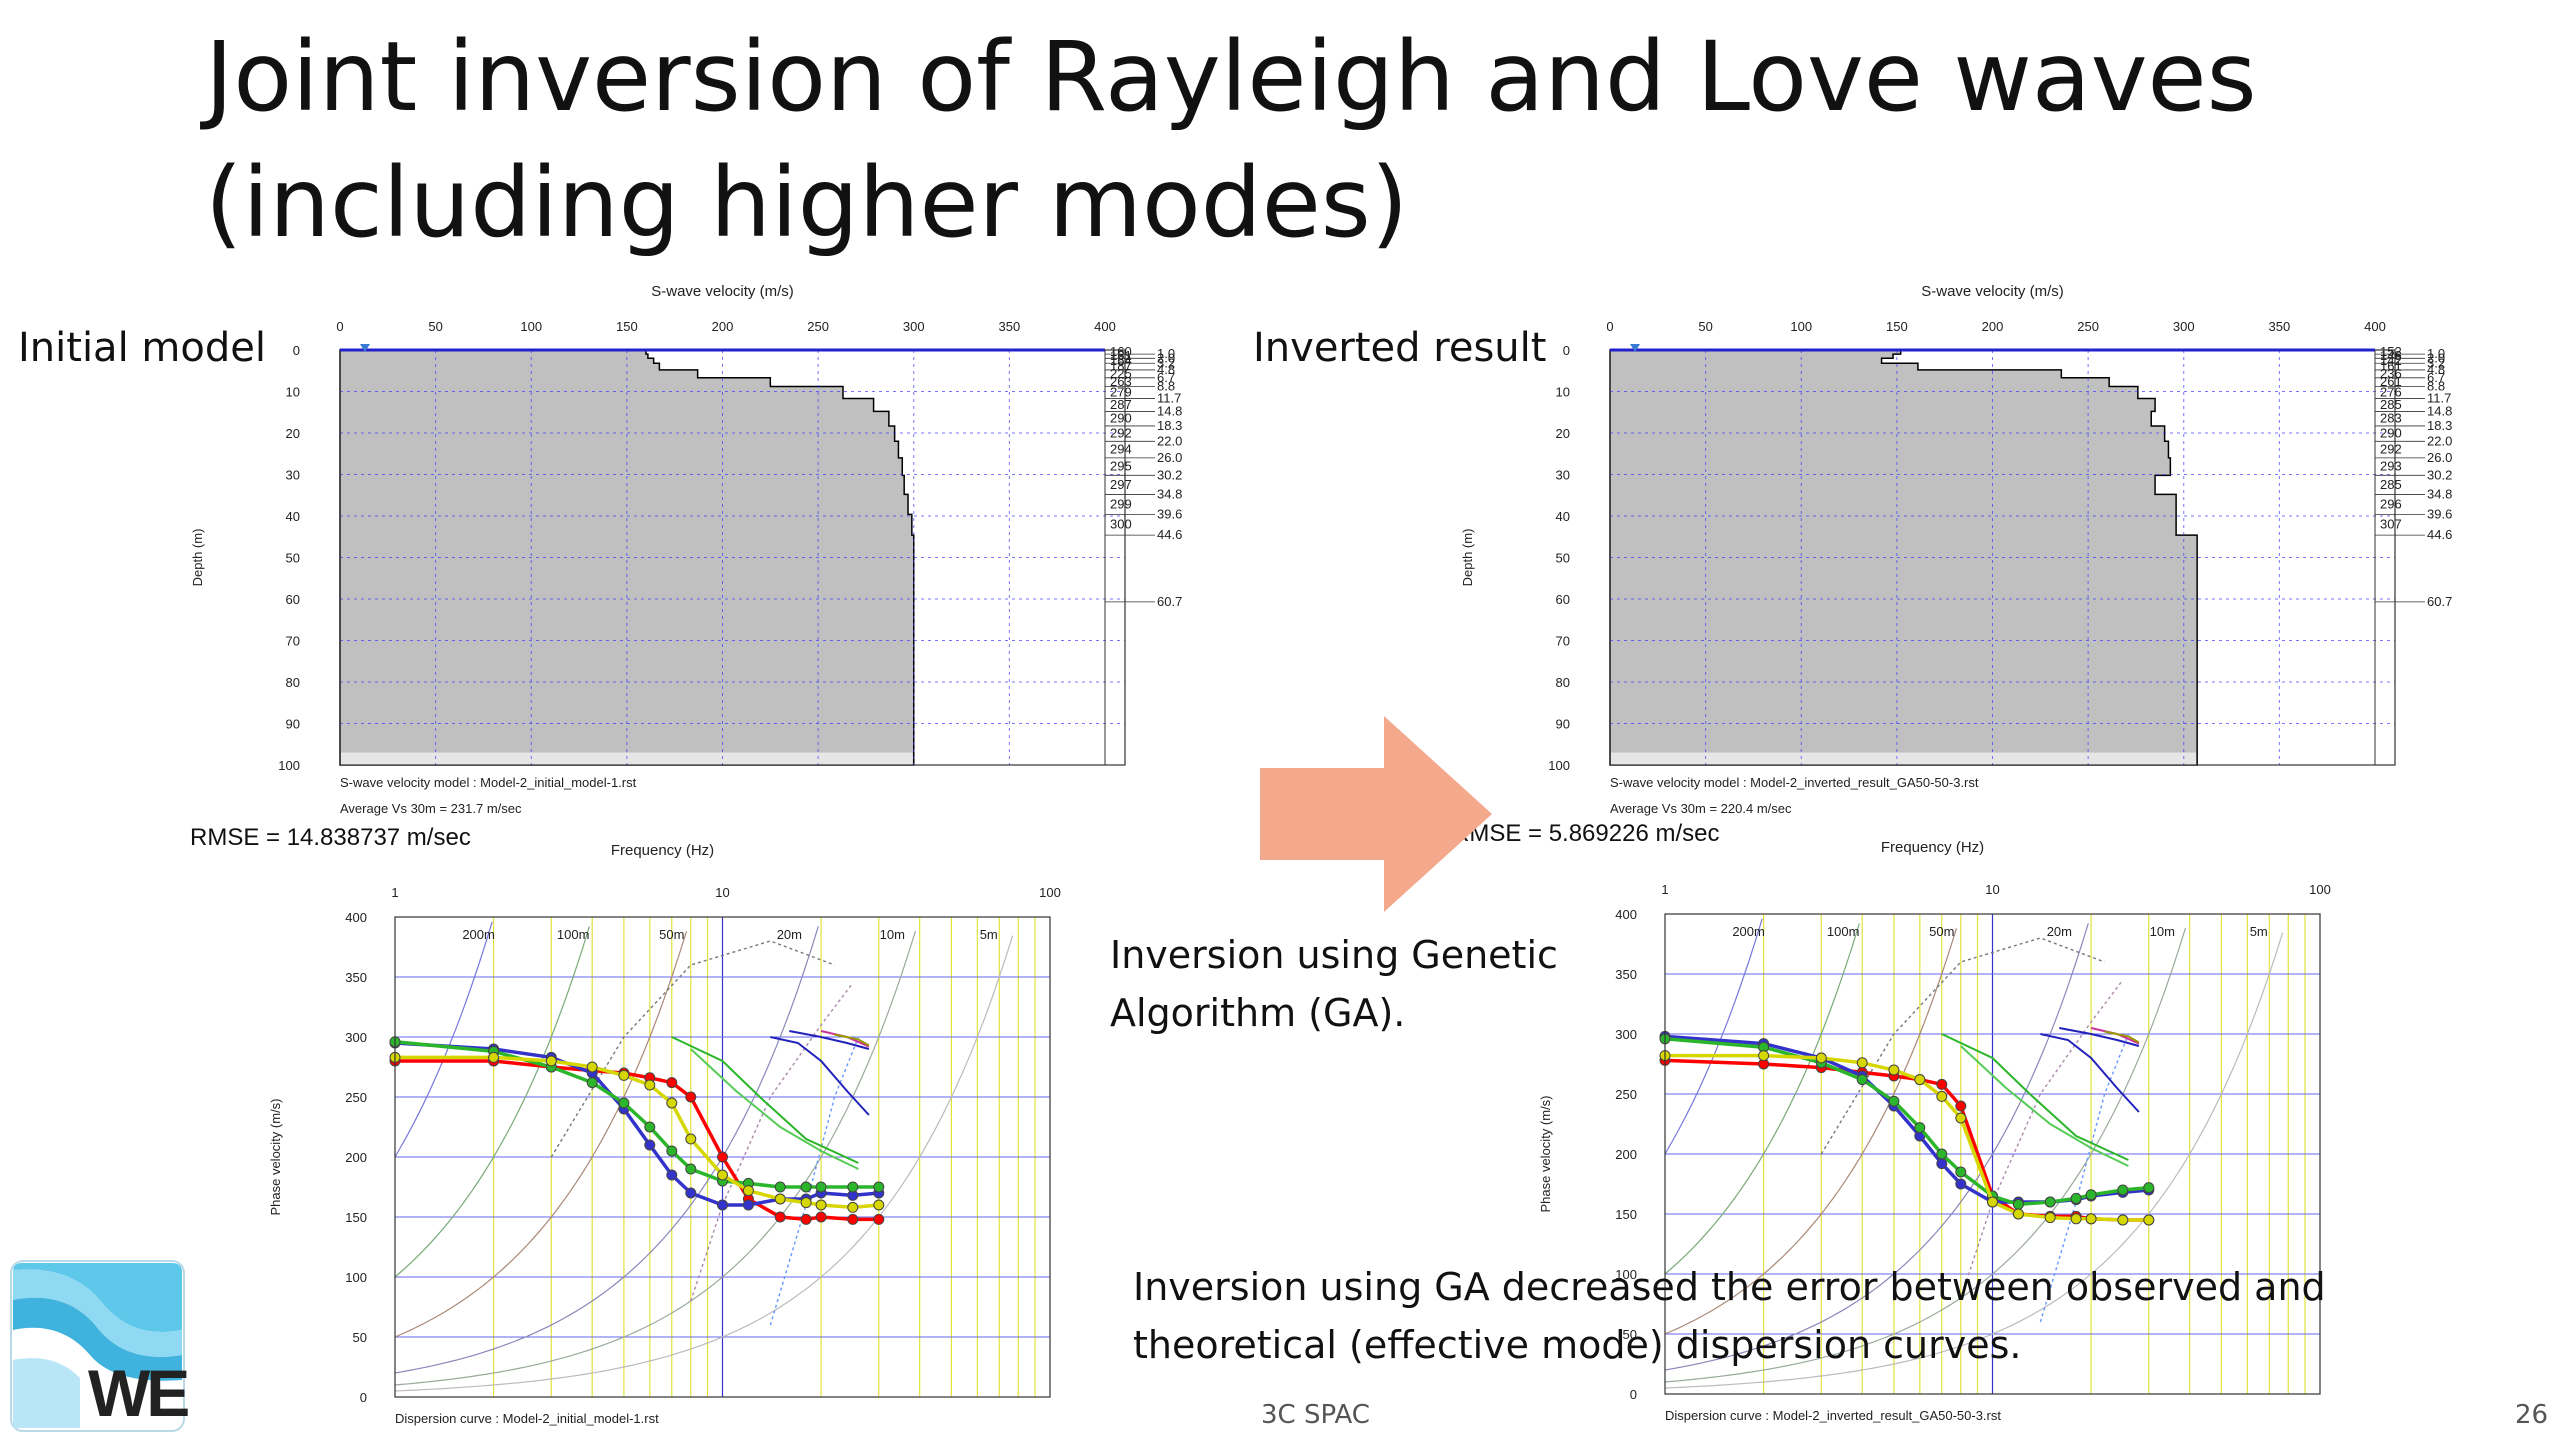 This screenshot has height=1440, width=2560. I want to click on vs-x-axis-title: S-wave velocity (m/s), so click(1992, 291).